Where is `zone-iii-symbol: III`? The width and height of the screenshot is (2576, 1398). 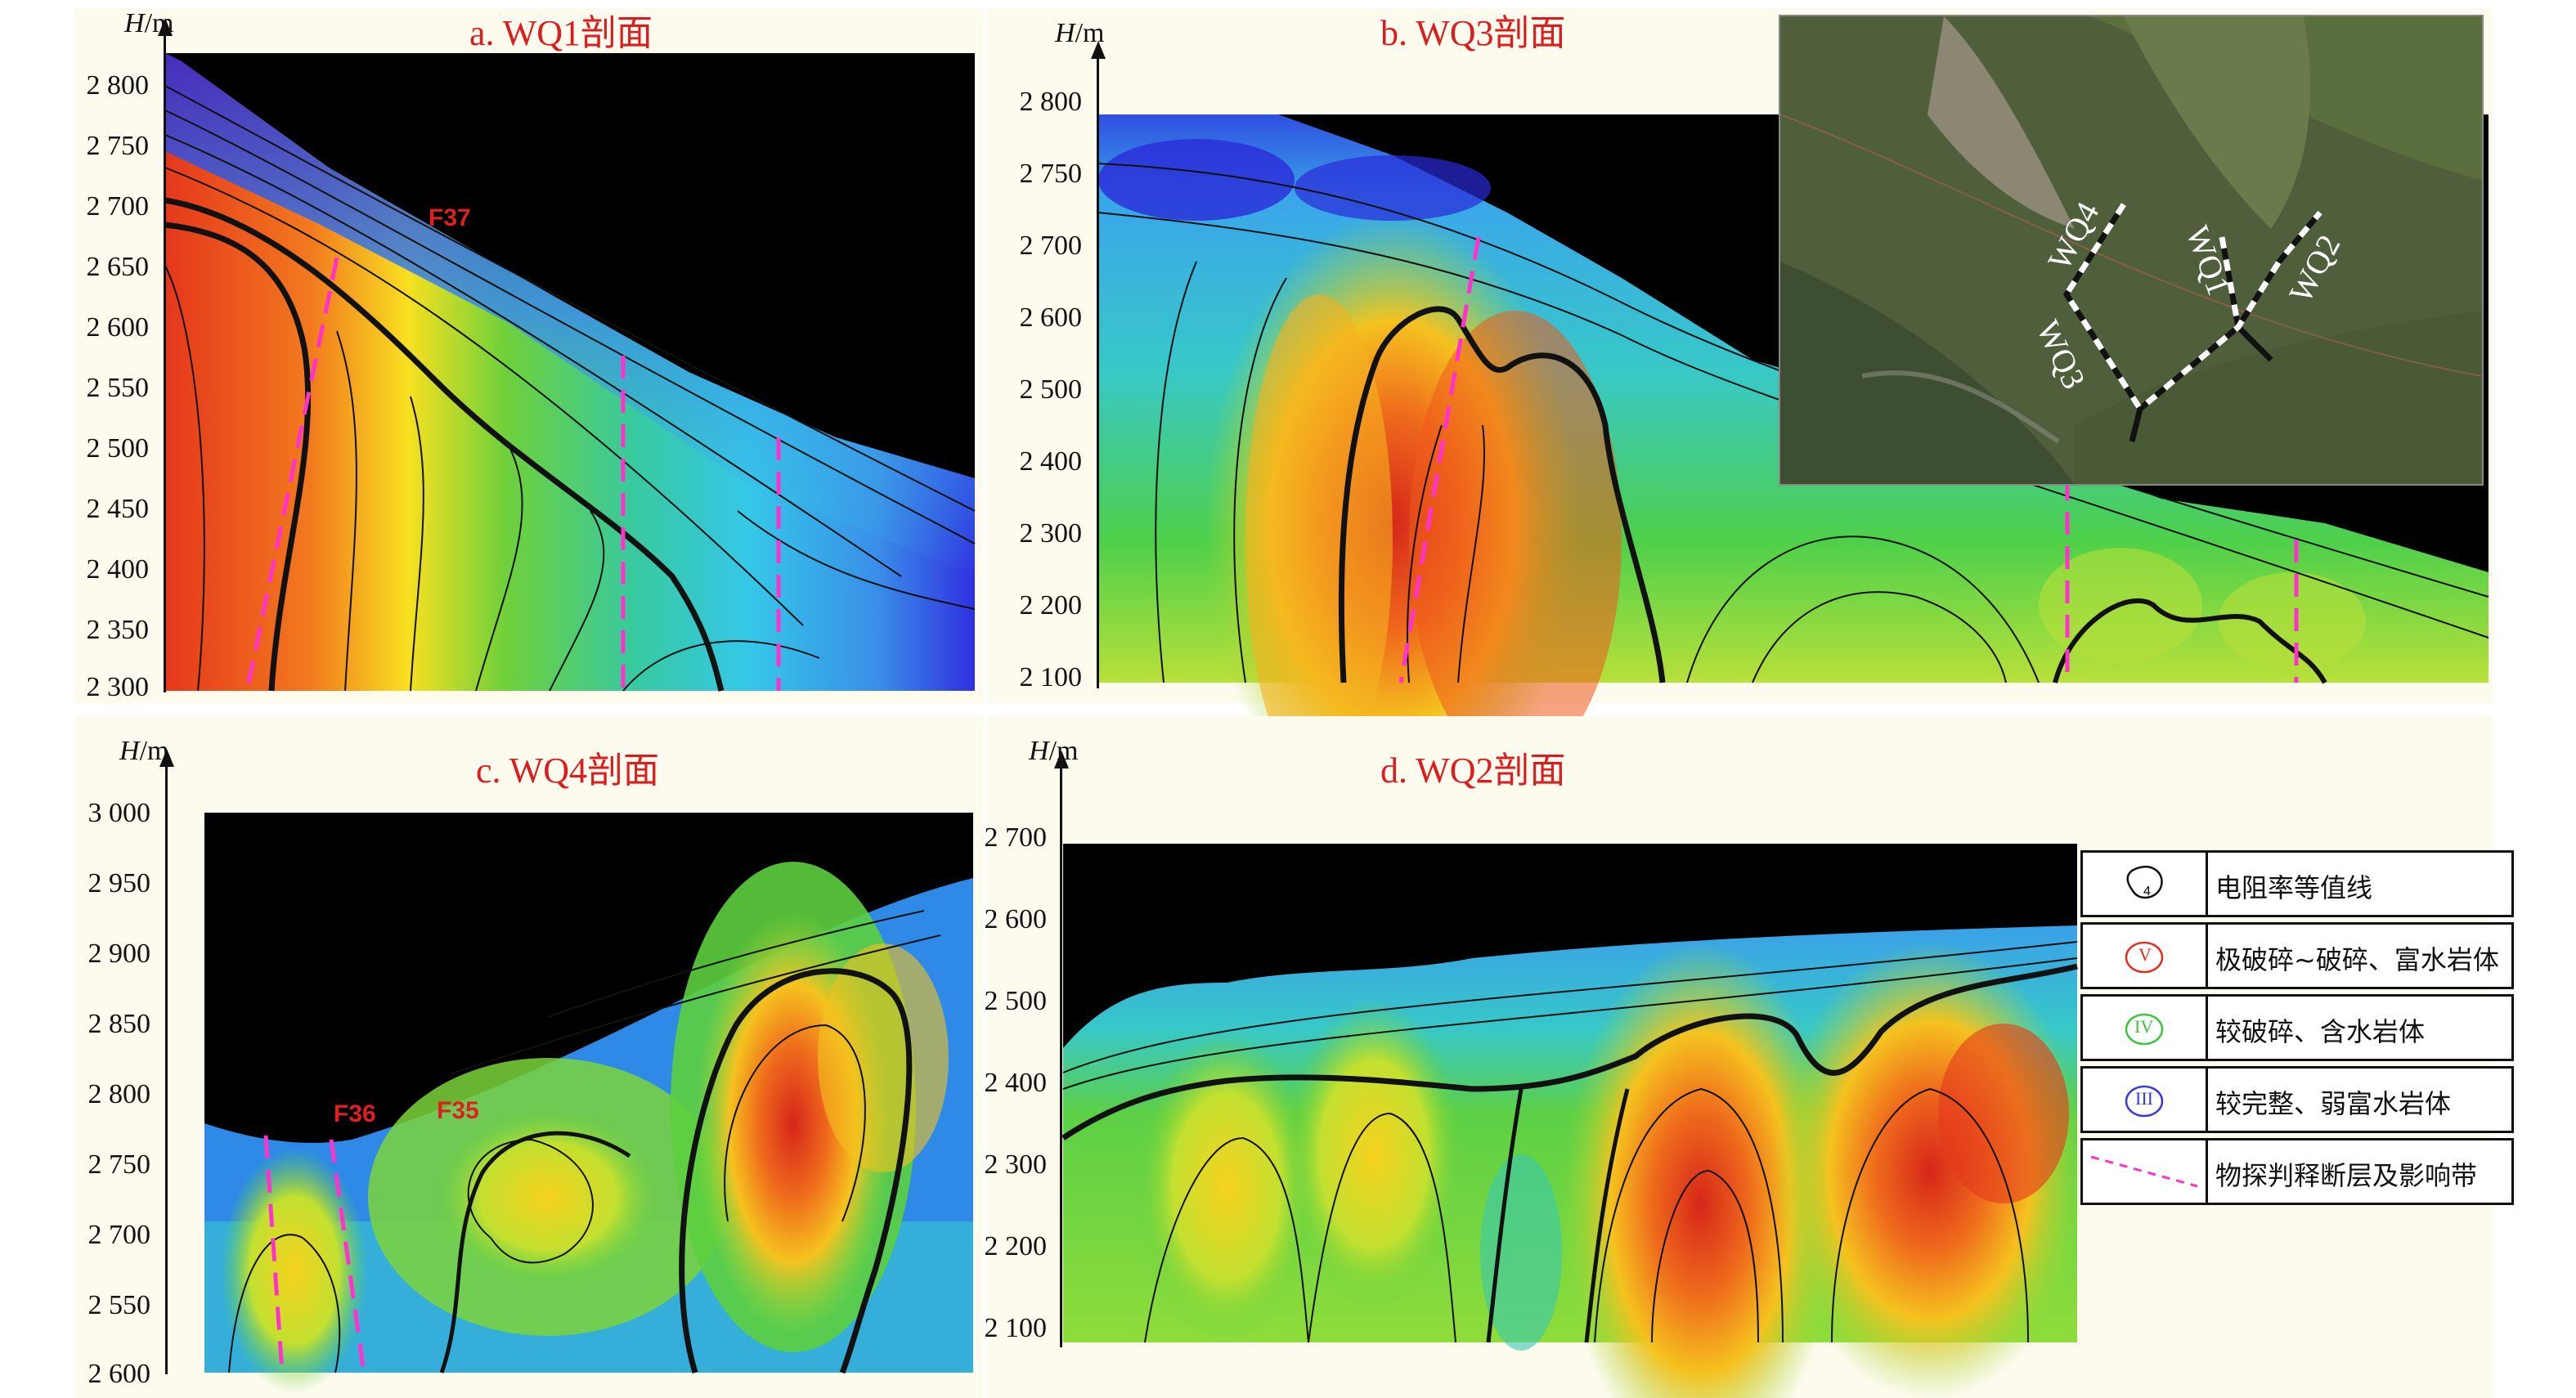
zone-iii-symbol: III is located at coordinates (2144, 1098).